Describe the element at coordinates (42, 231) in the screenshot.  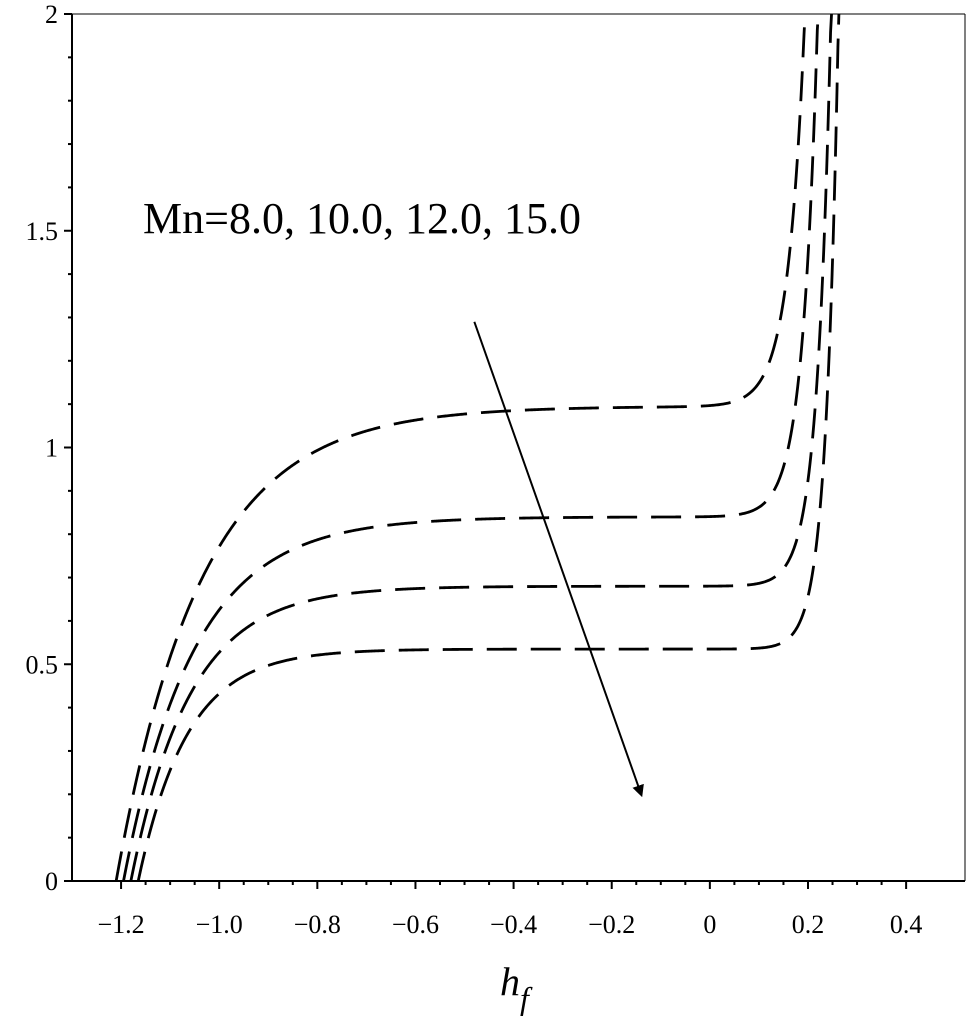
I see `y-tick-label: 1.5` at that location.